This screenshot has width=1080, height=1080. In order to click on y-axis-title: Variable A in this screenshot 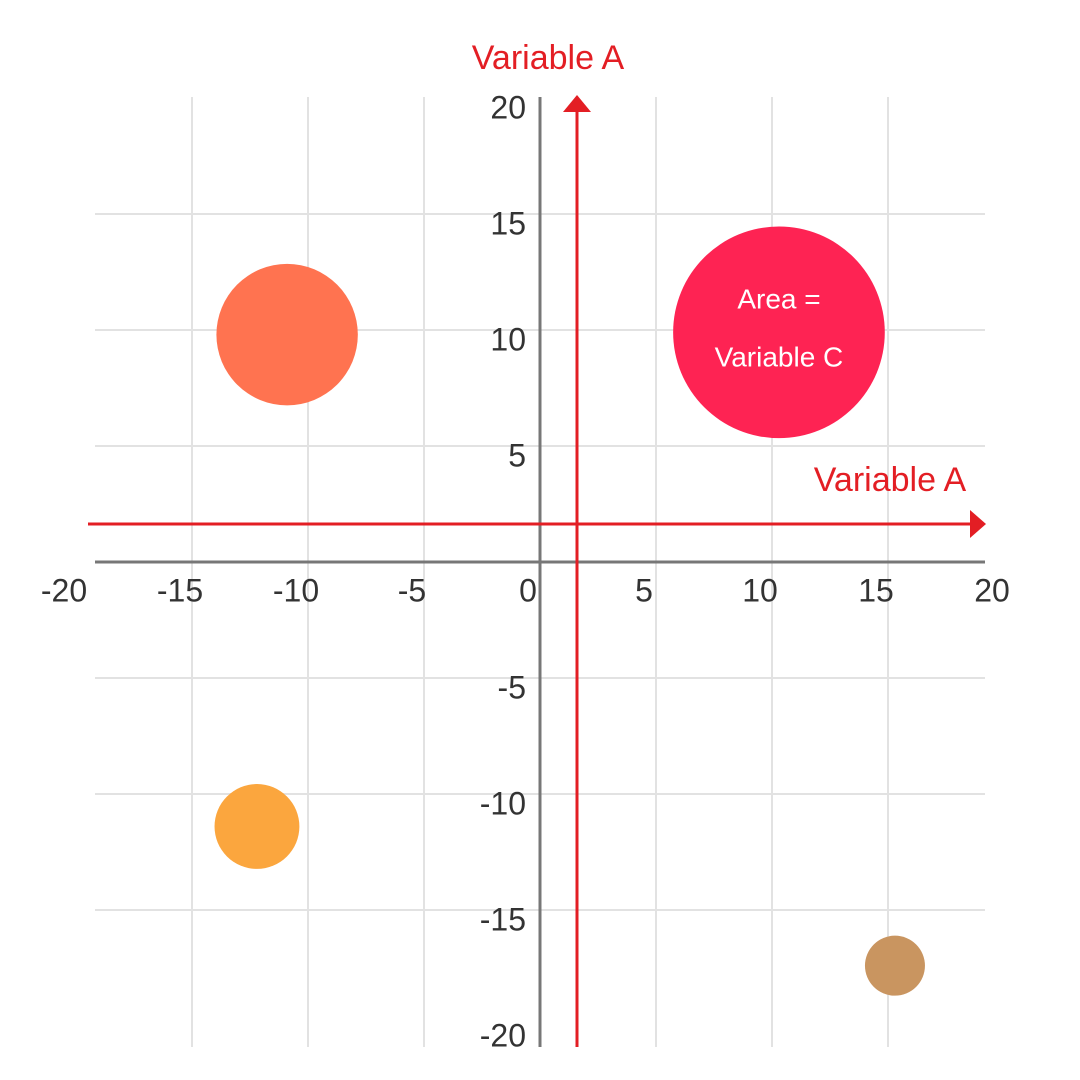, I will do `click(548, 58)`.